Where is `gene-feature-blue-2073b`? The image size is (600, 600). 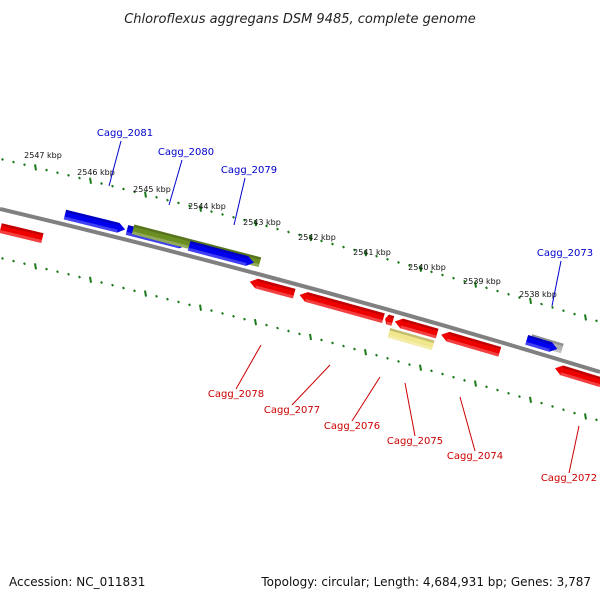
gene-feature-blue-2073b is located at coordinates (541, 343).